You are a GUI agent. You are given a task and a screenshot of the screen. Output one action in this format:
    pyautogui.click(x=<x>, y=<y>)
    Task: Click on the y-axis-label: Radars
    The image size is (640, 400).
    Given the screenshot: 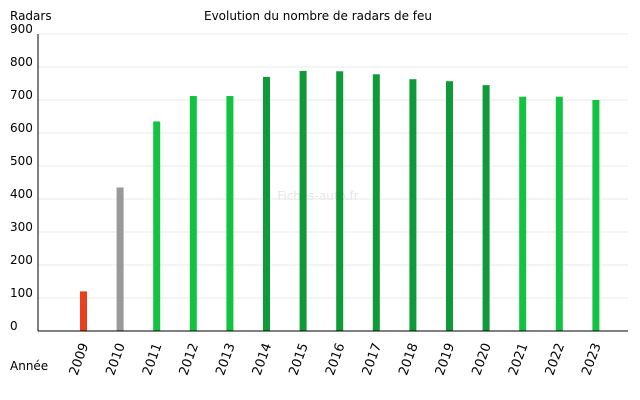 What is the action you would take?
    pyautogui.click(x=31, y=16)
    